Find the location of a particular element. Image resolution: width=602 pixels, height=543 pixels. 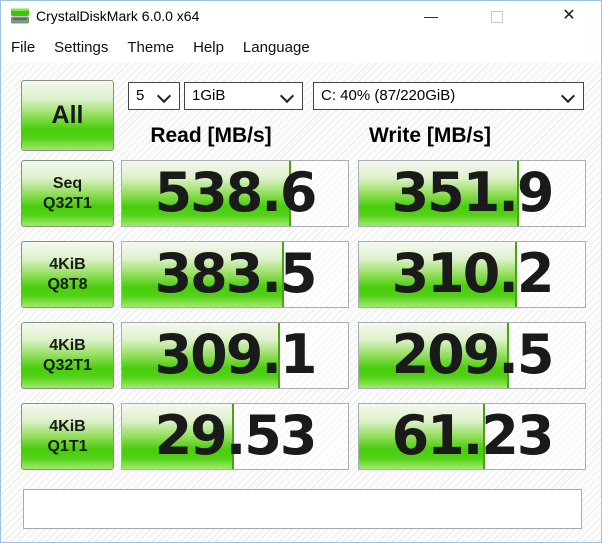

write-value: 61.23 is located at coordinates (473, 435).